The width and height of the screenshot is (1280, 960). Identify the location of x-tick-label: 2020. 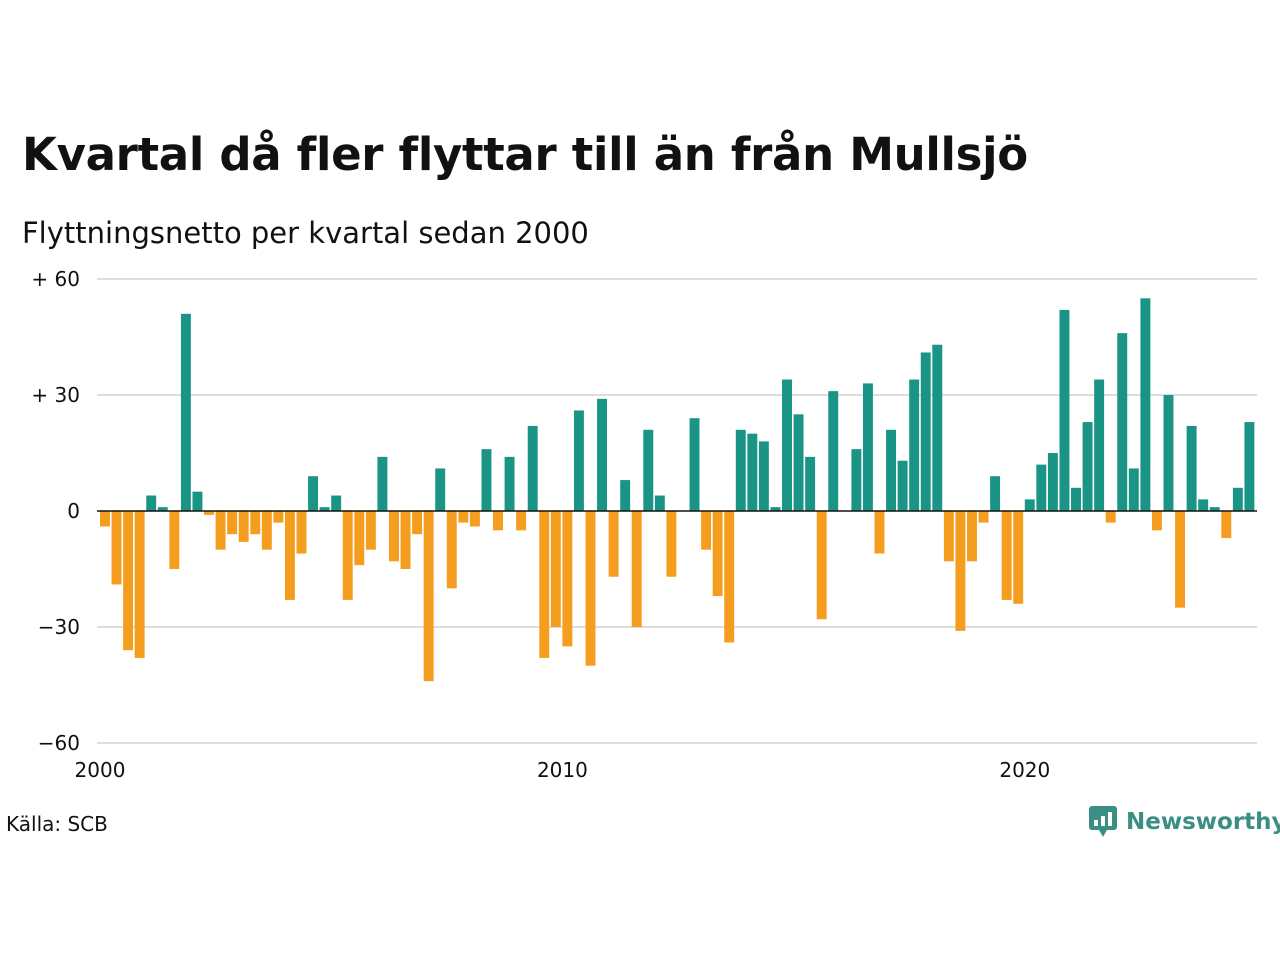
(1024, 770).